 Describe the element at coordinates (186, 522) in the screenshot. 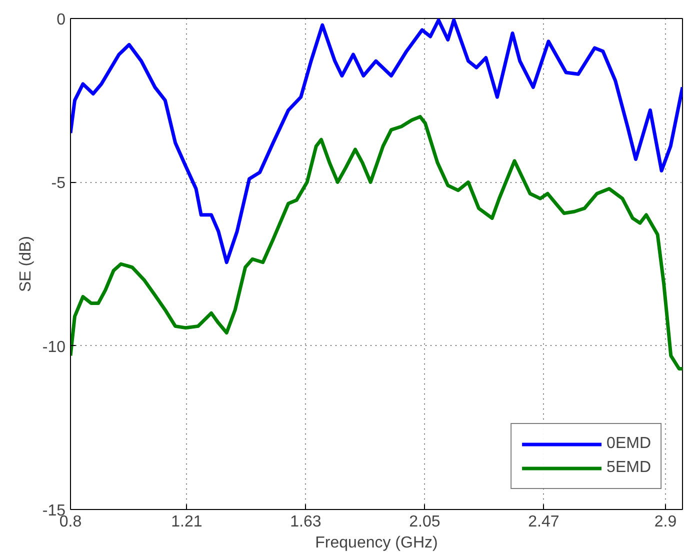

I see `x-tick-label: 1.21` at that location.